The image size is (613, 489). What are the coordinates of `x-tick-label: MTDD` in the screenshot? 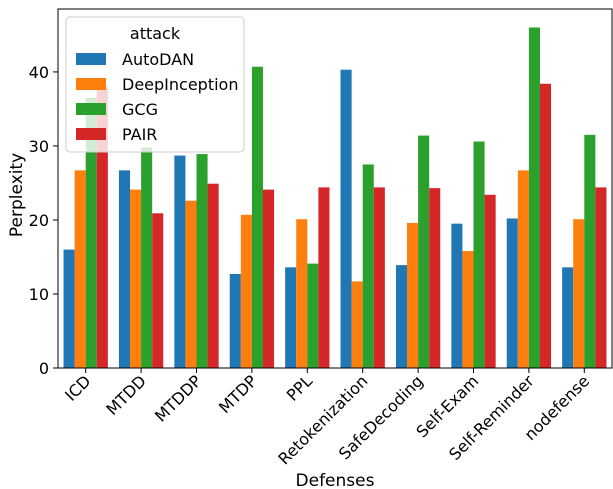 It's located at (126, 395).